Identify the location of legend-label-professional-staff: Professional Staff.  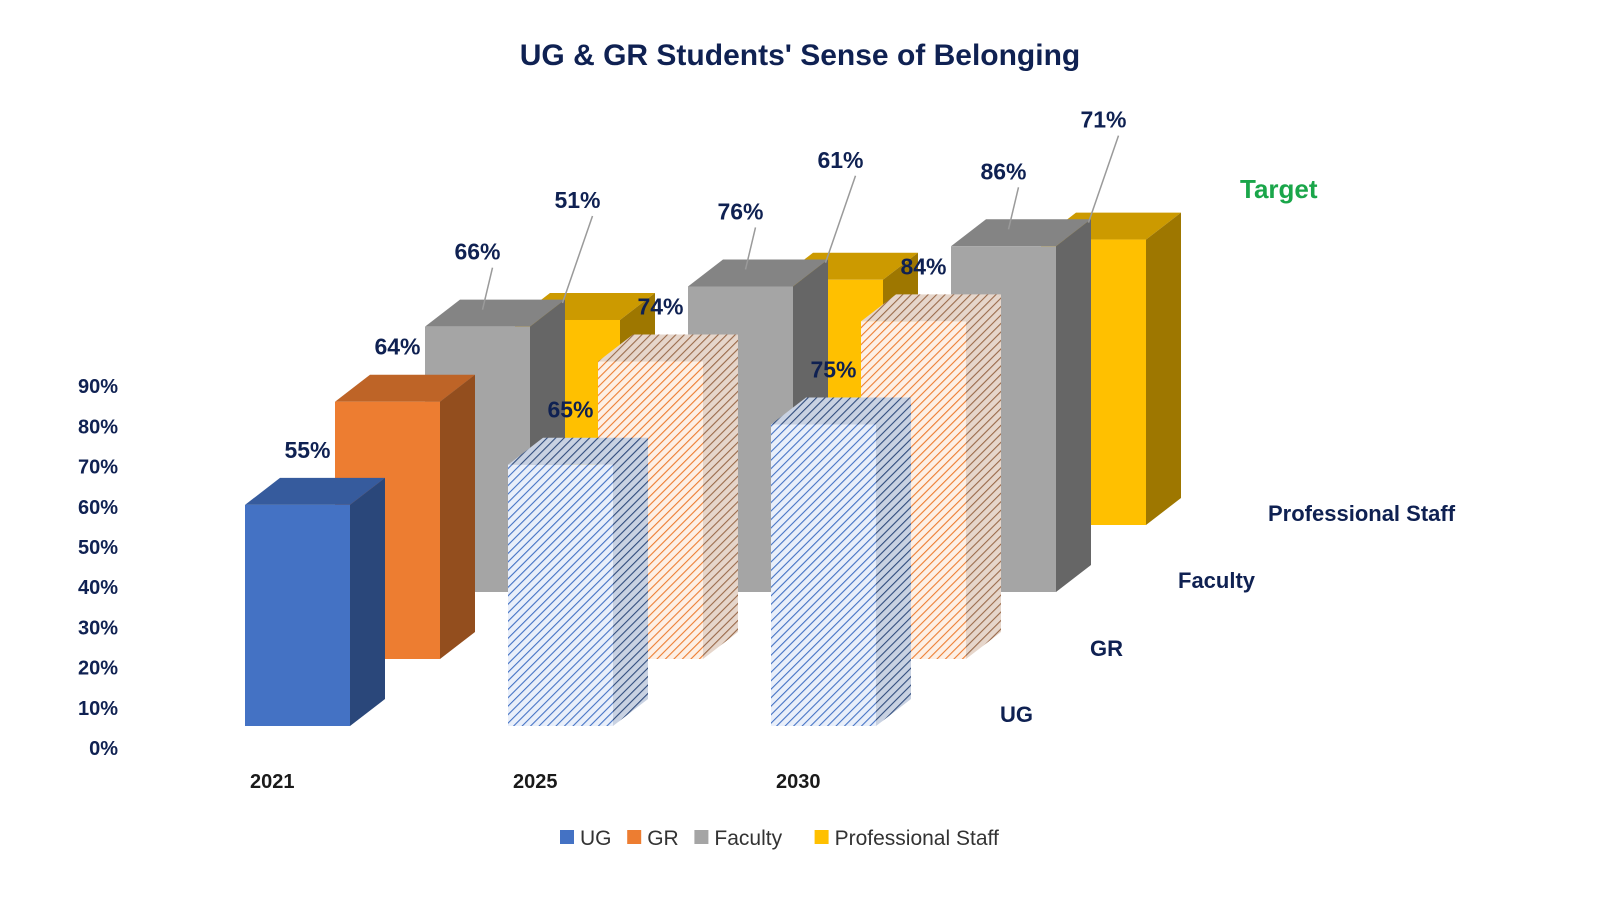
(917, 838).